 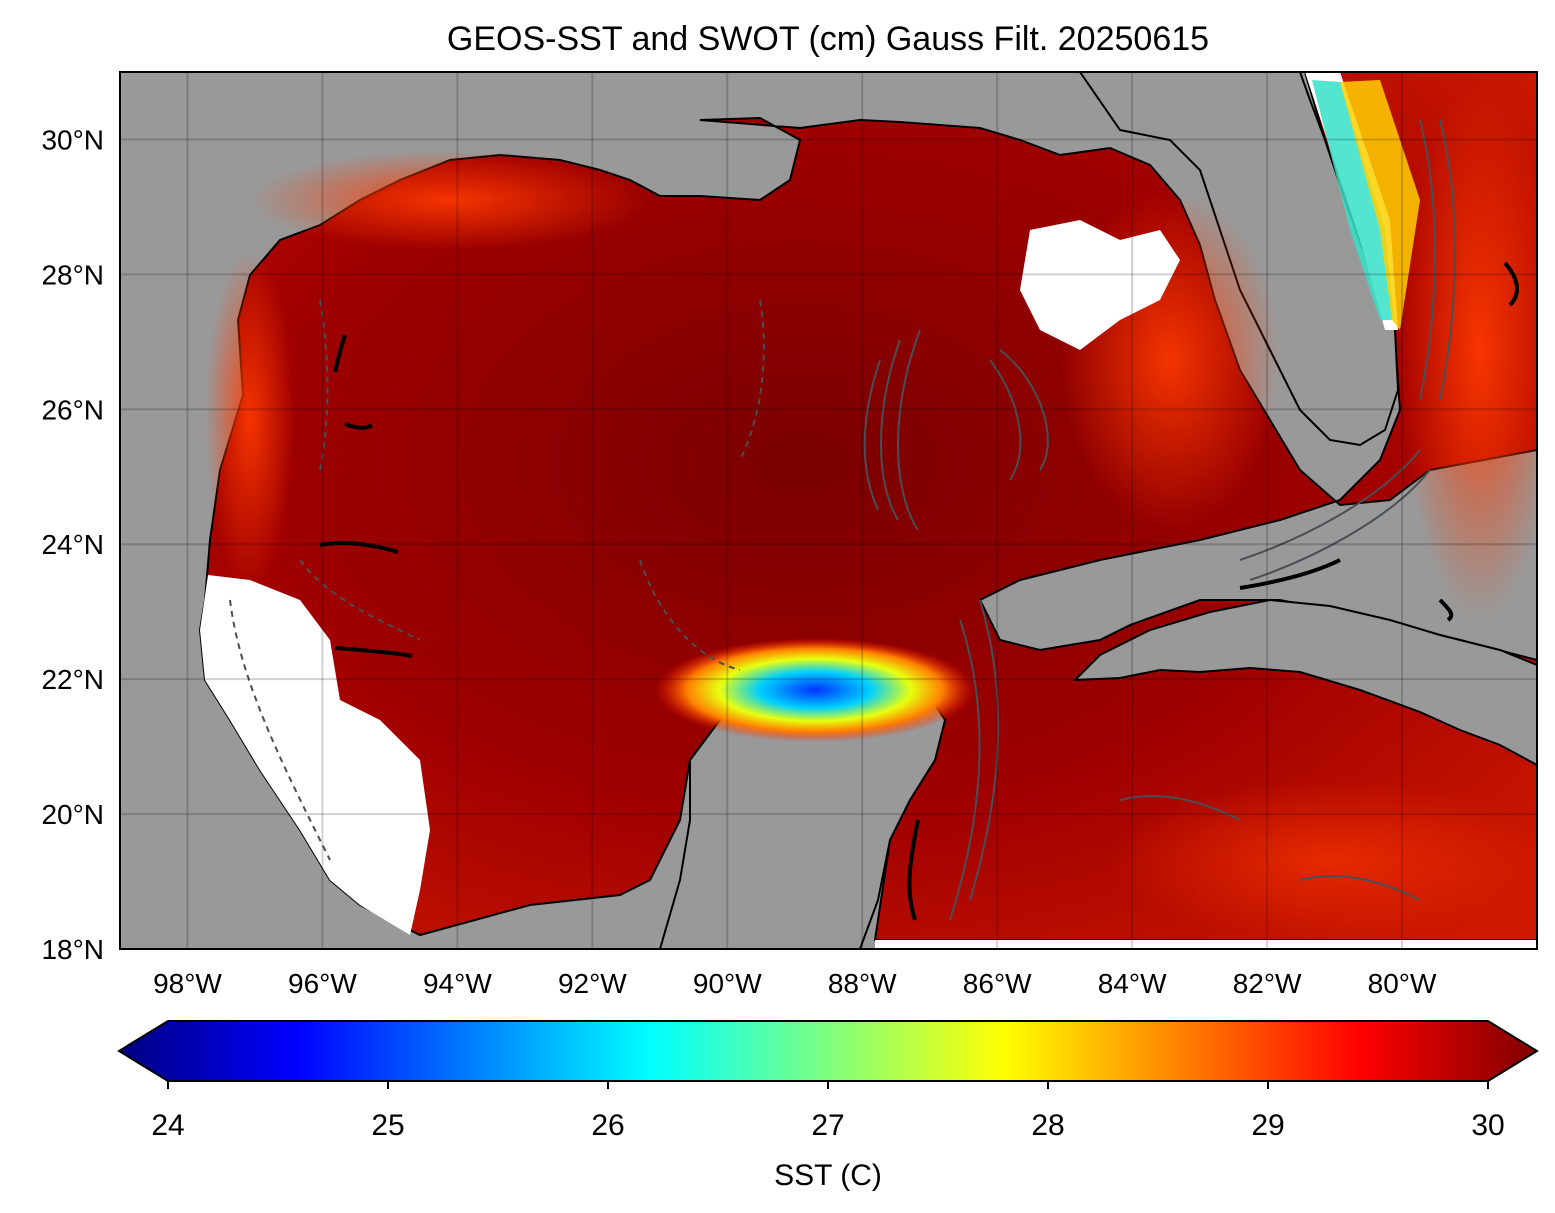 What do you see at coordinates (72, 679) in the screenshot?
I see `lat-tick-label: 22°N` at bounding box center [72, 679].